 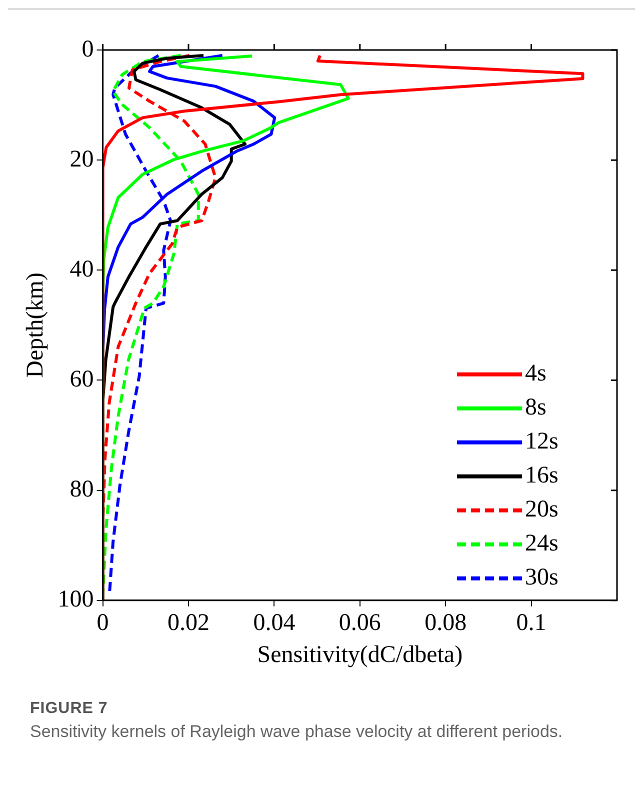 What do you see at coordinates (359, 623) in the screenshot?
I see `x-tick-label: 0.06` at bounding box center [359, 623].